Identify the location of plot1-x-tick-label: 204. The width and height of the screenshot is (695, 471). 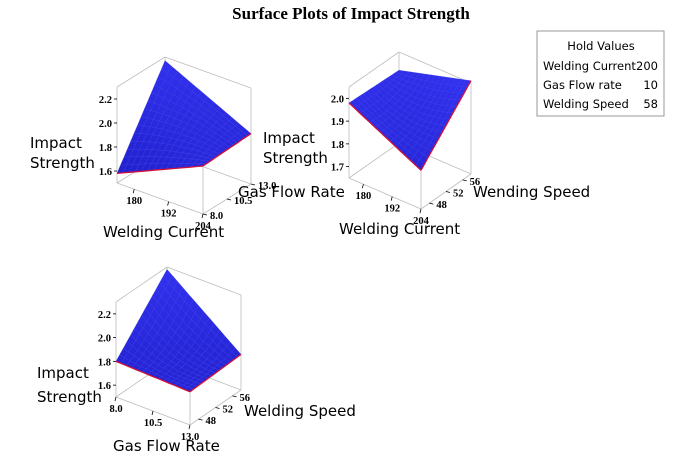
(203, 226).